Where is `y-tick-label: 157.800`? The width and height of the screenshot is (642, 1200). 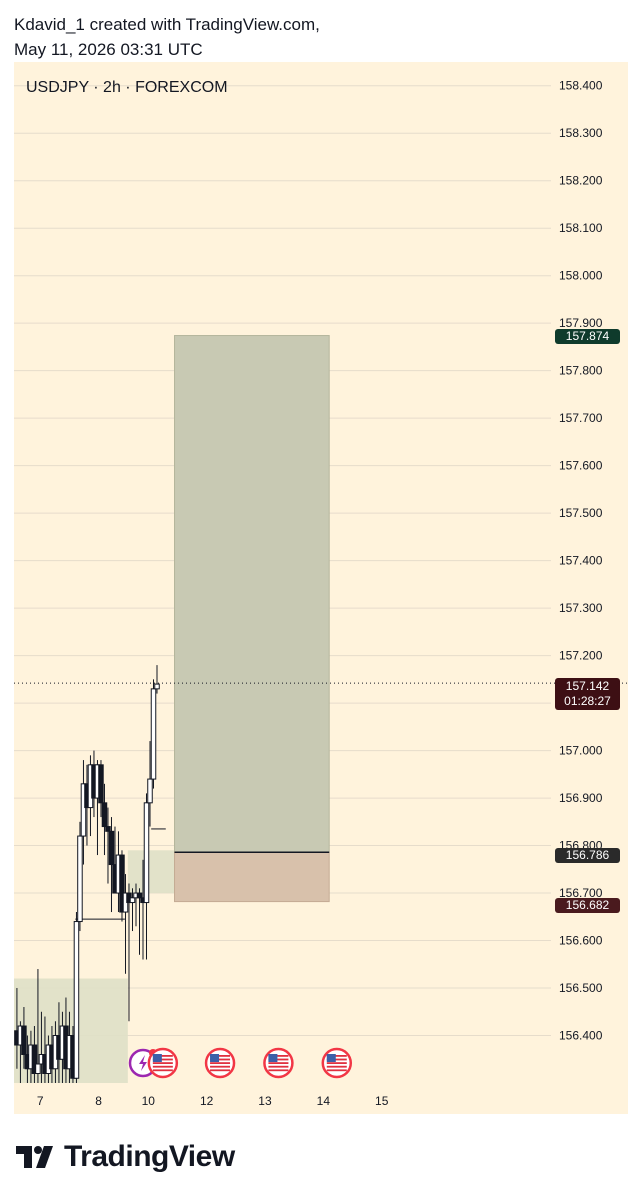
y-tick-label: 157.800 is located at coordinates (581, 371).